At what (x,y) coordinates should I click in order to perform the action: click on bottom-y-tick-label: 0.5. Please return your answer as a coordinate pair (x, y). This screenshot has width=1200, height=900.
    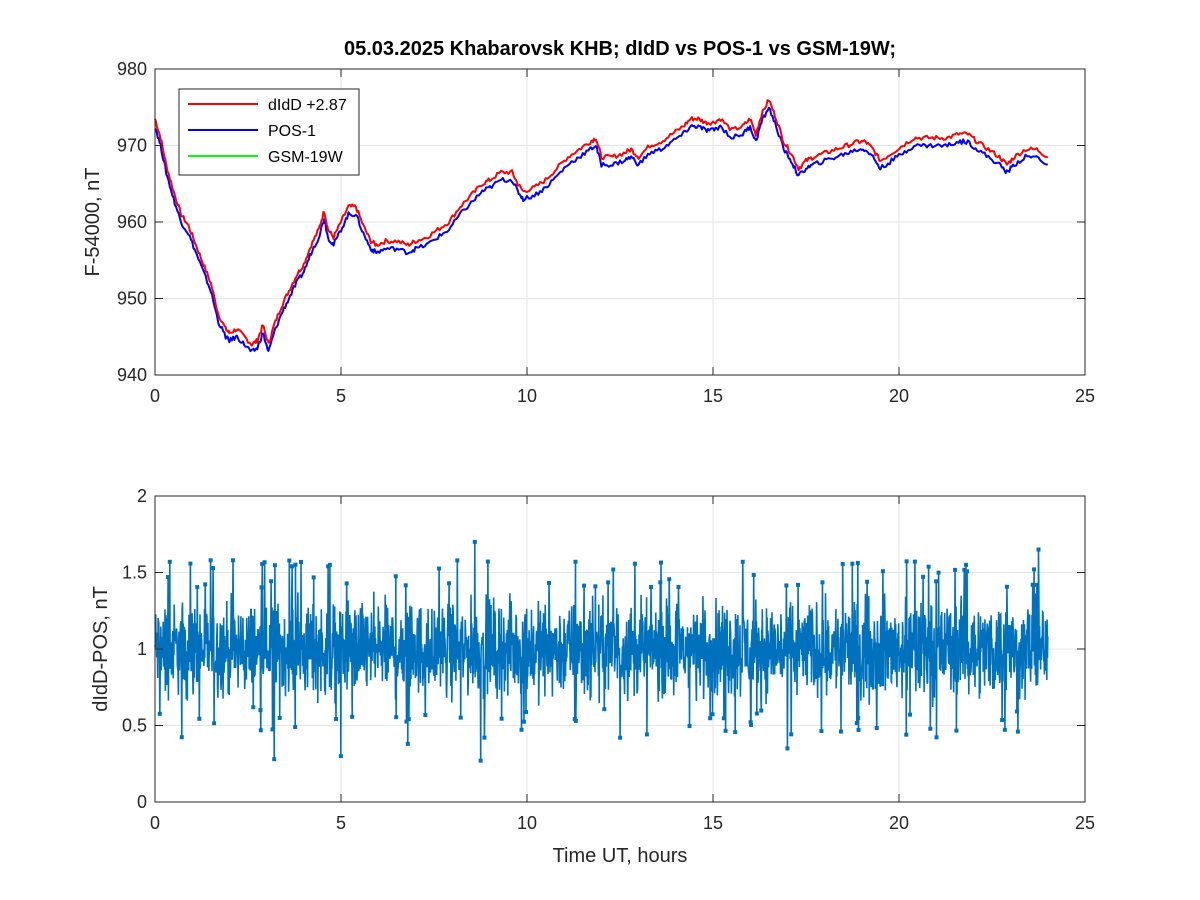
    Looking at the image, I should click on (134, 726).